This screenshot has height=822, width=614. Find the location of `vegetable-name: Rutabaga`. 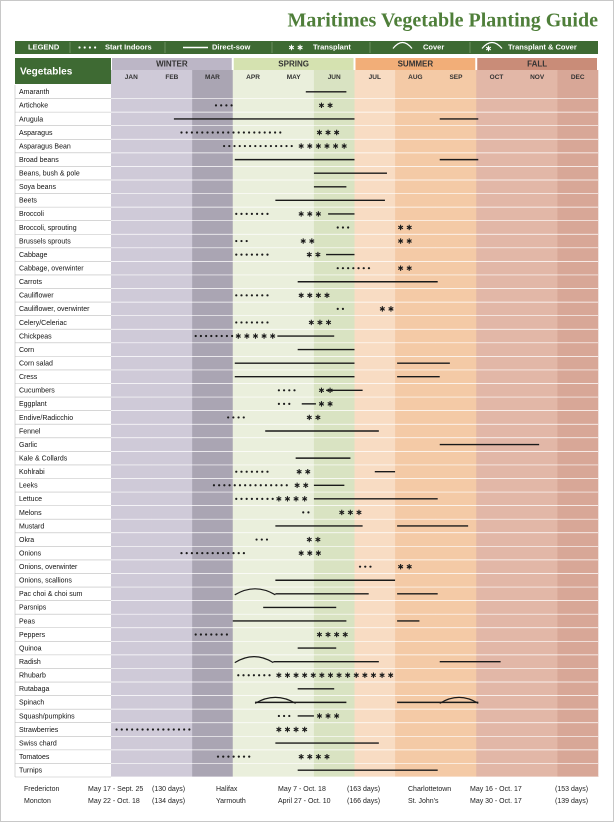

vegetable-name: Rutabaga is located at coordinates (34, 689).